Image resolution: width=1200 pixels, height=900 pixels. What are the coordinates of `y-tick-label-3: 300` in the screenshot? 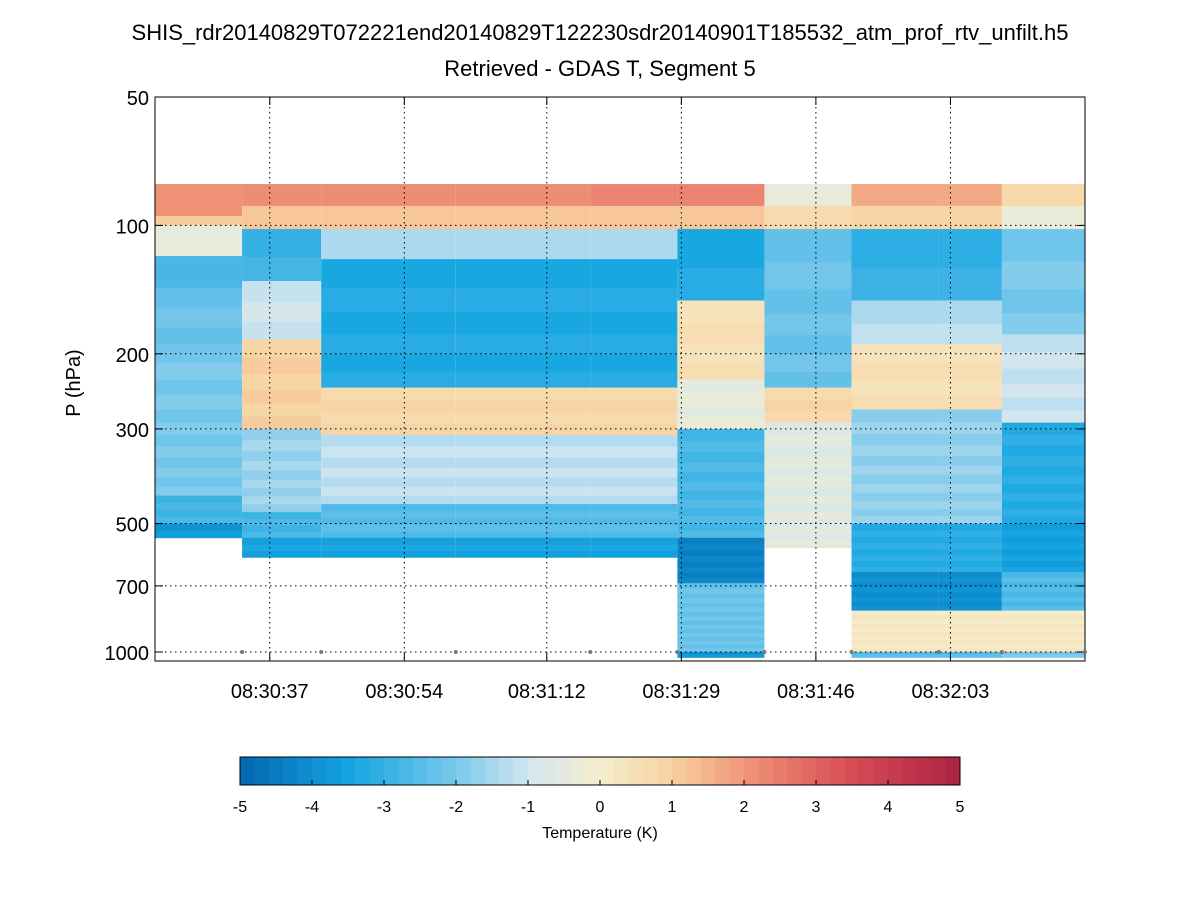 It's located at (132, 431).